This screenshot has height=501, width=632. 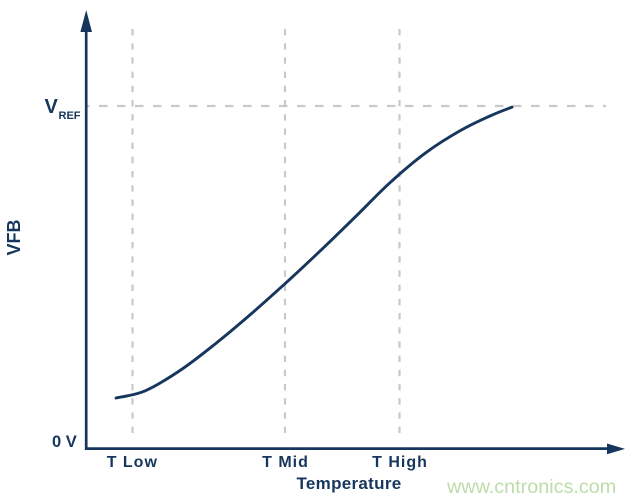 I want to click on svg-text: www.cntronics.com, so click(x=531, y=487).